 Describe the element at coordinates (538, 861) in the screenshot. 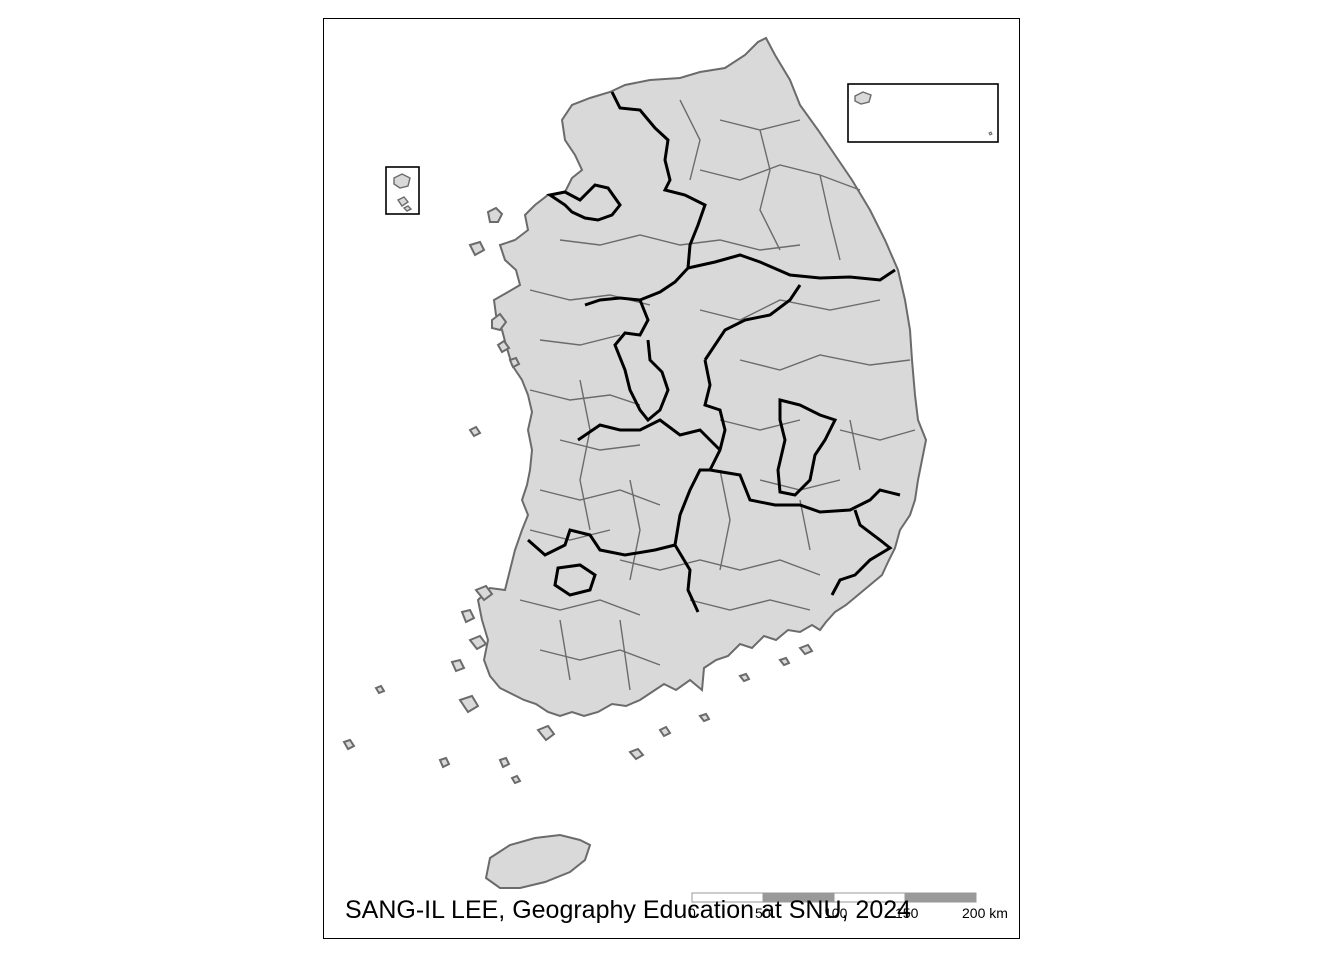

I see `jeju-island` at that location.